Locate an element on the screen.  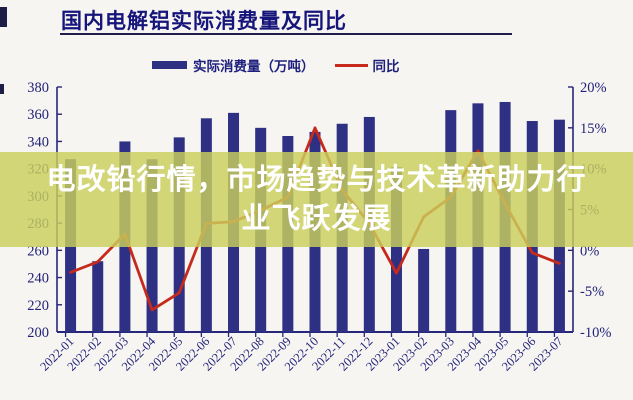
legend-item-consumption: 实际消费量（万吨） is located at coordinates (233, 65).